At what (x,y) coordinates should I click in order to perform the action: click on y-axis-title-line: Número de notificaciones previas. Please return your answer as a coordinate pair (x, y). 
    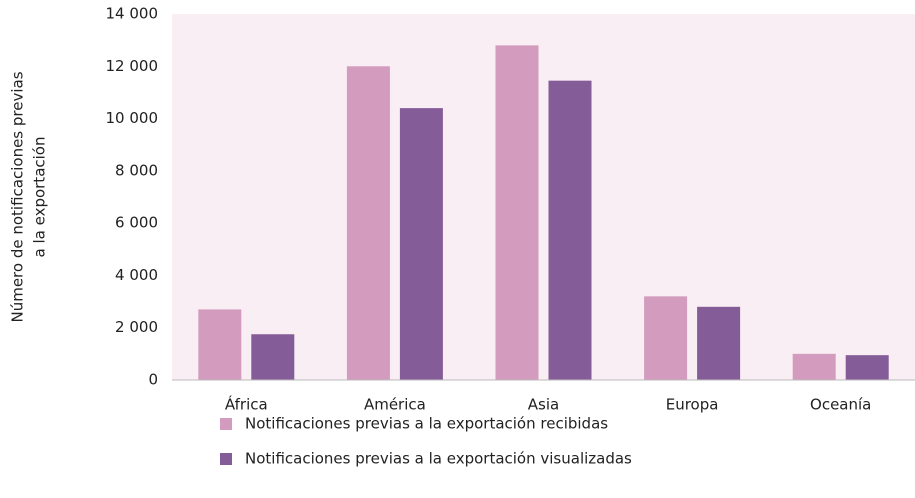
    Looking at the image, I should click on (18, 196).